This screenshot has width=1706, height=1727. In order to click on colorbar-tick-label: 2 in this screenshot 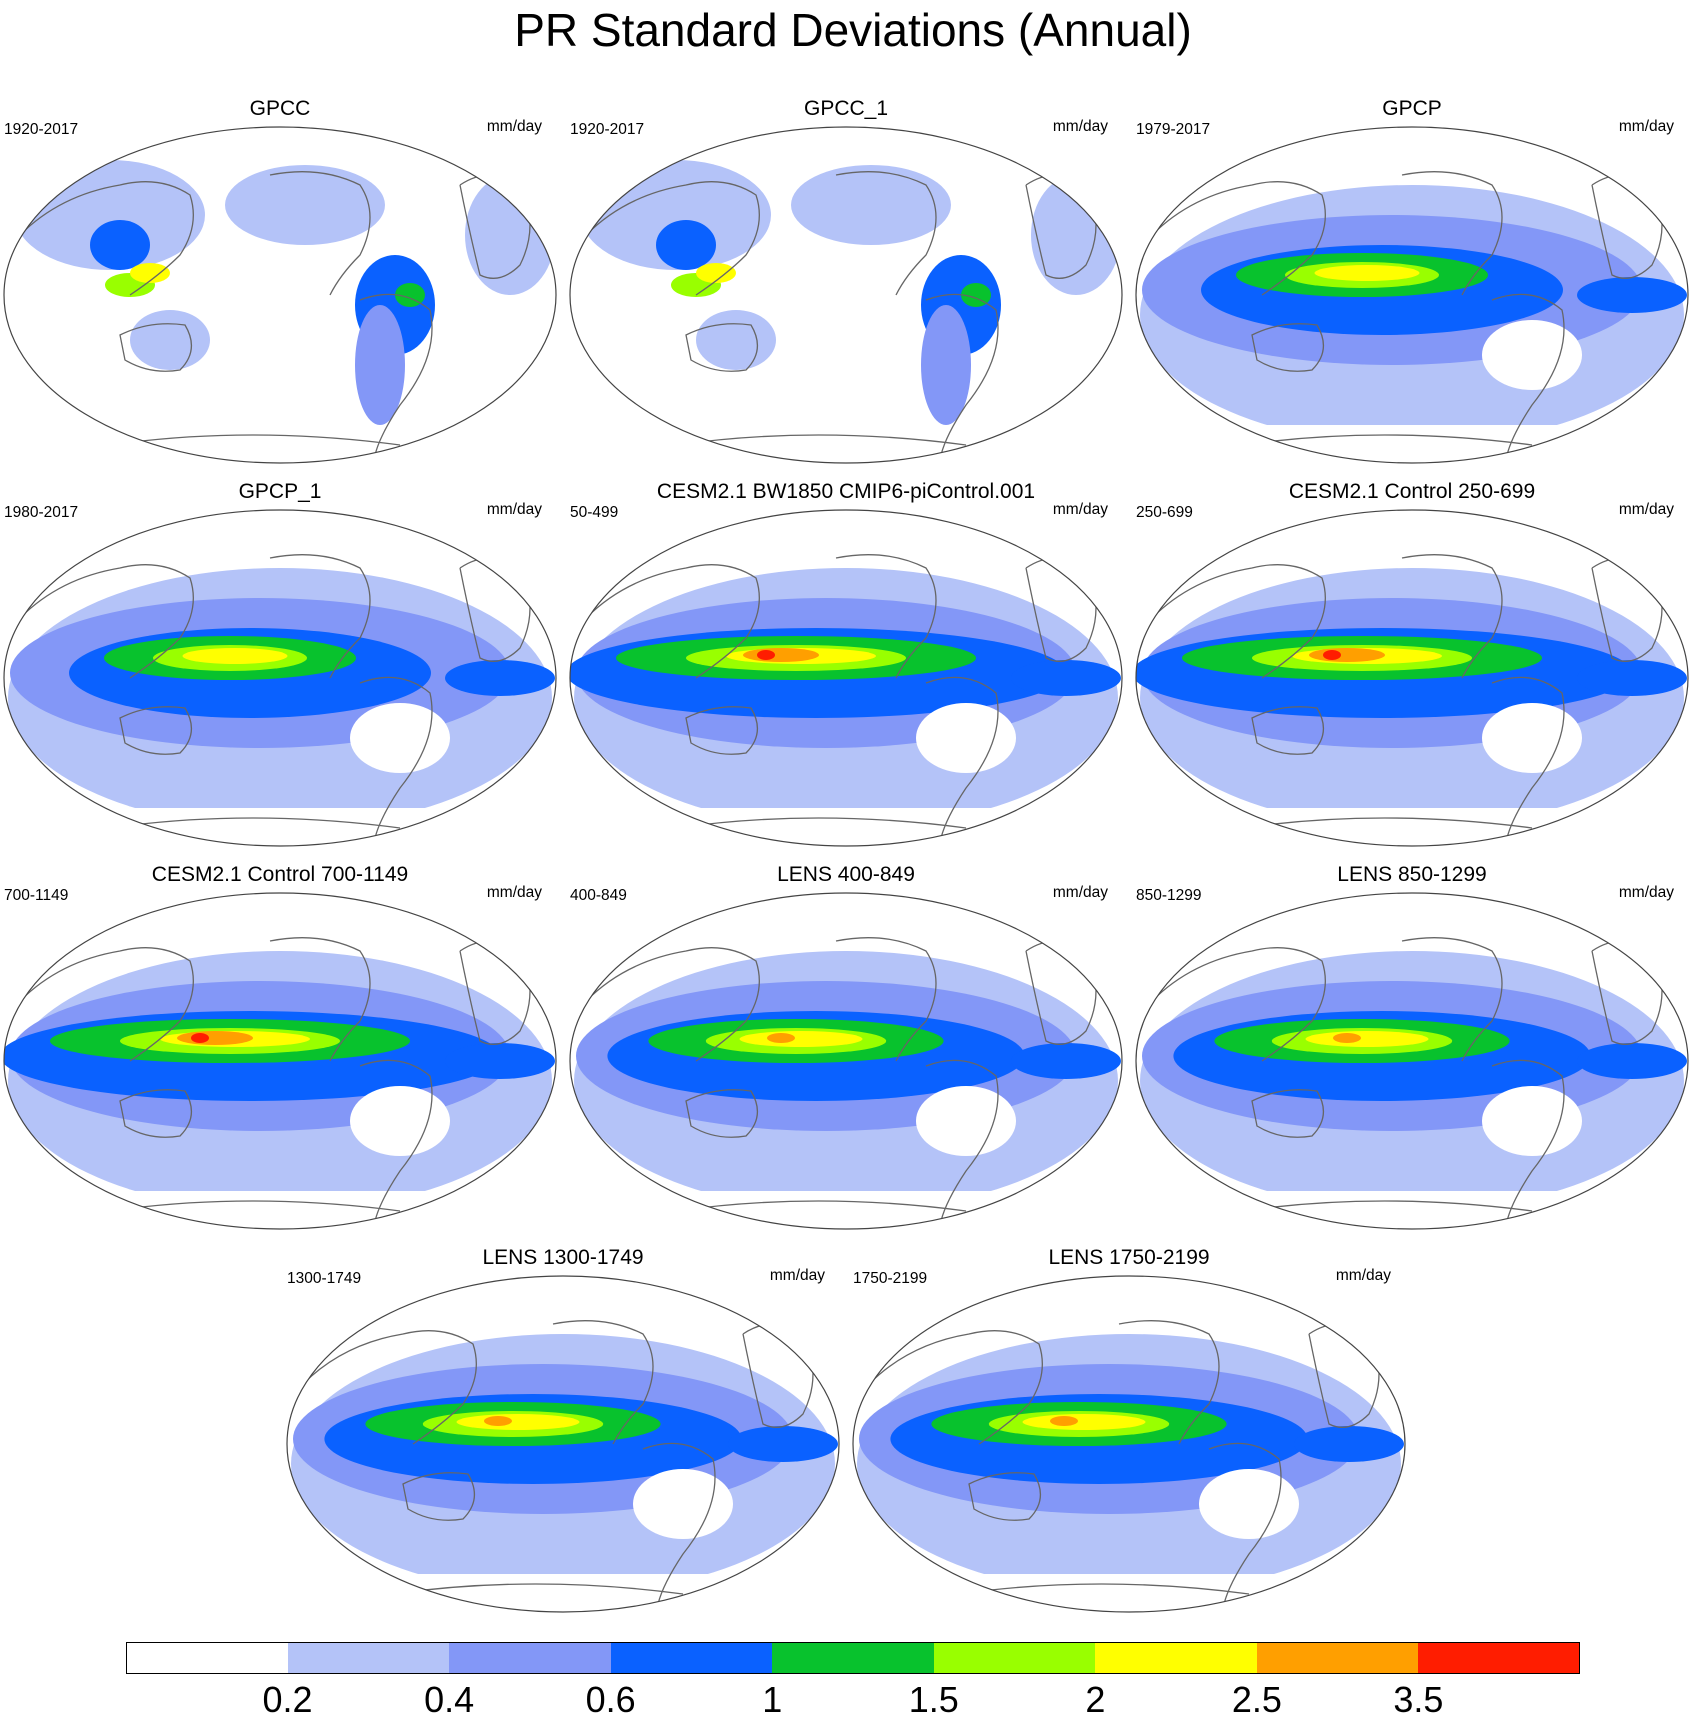, I will do `click(1095, 1699)`.